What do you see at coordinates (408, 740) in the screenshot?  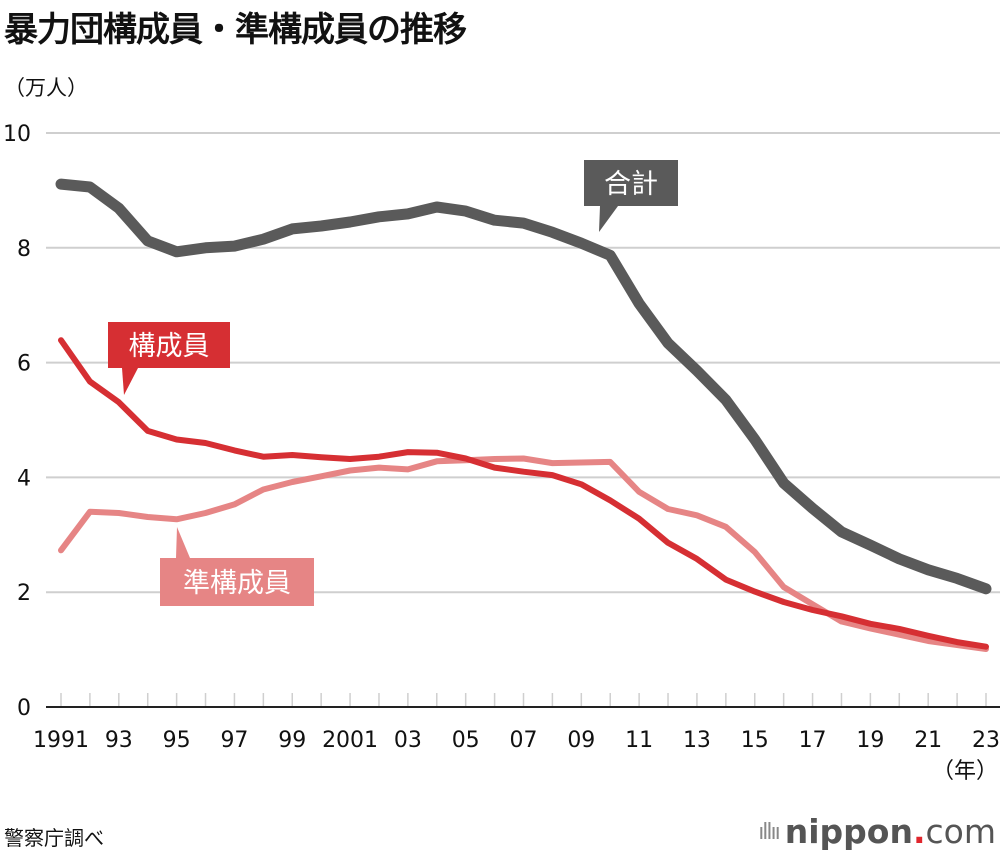 I see `x-tick-label: 03` at bounding box center [408, 740].